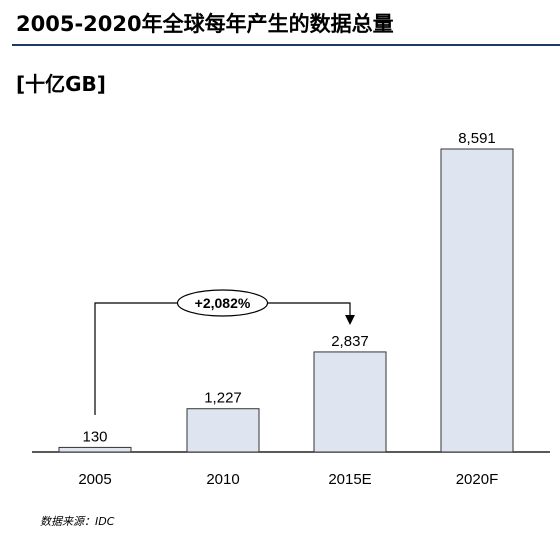 Image resolution: width=560 pixels, height=537 pixels. I want to click on bar-2005, so click(95, 449).